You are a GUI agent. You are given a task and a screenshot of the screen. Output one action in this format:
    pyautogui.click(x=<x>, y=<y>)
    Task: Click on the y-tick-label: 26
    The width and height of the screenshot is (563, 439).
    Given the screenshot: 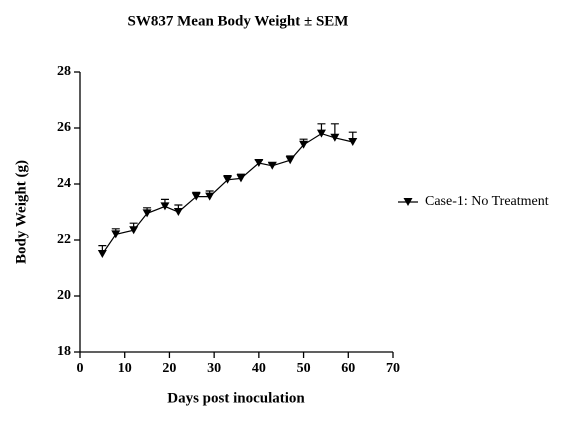 What is the action you would take?
    pyautogui.click(x=64, y=127)
    